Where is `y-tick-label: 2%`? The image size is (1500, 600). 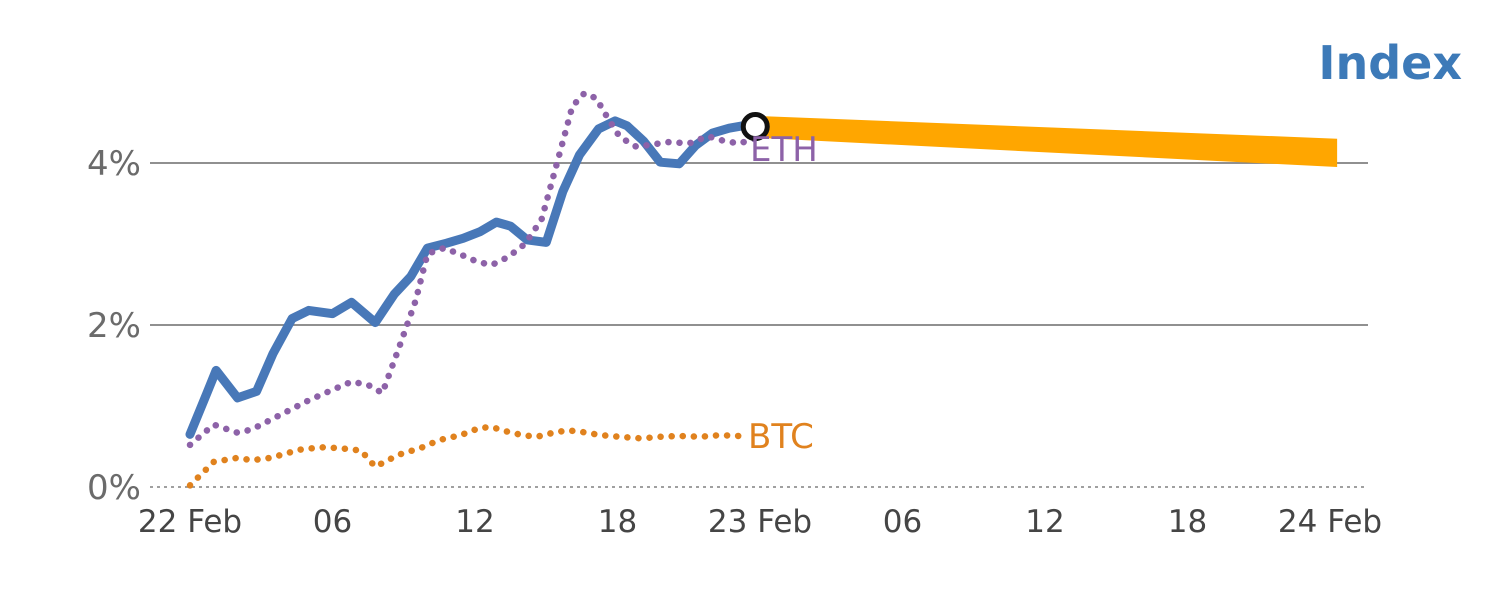 y-tick-label: 2% is located at coordinates (114, 326).